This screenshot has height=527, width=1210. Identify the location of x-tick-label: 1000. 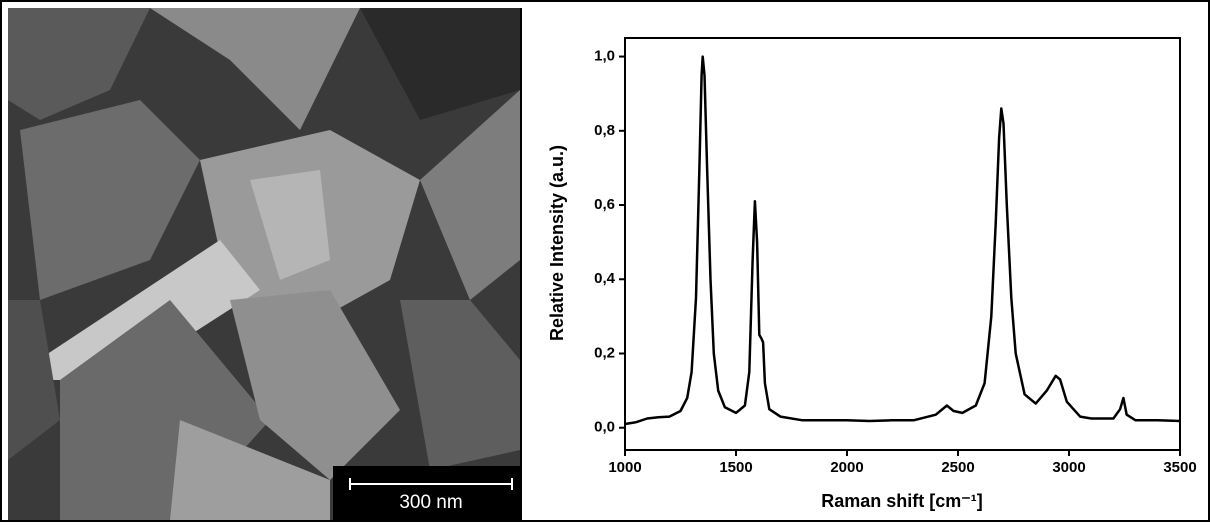
(624, 467).